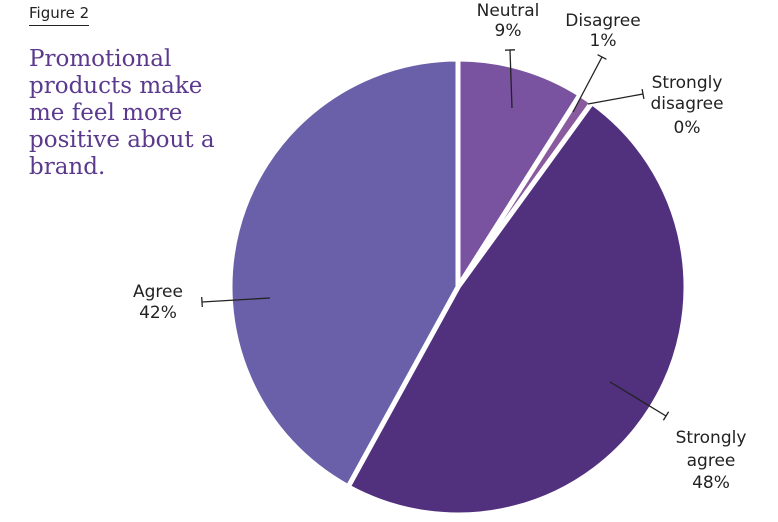  I want to click on slice-label-strongly-disagree: Strongly, so click(687, 83).